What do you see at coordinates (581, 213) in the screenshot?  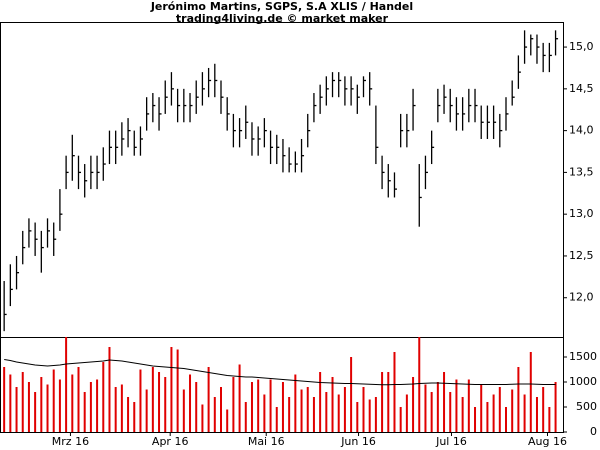 I see `y-tick-label: 13,0` at bounding box center [581, 213].